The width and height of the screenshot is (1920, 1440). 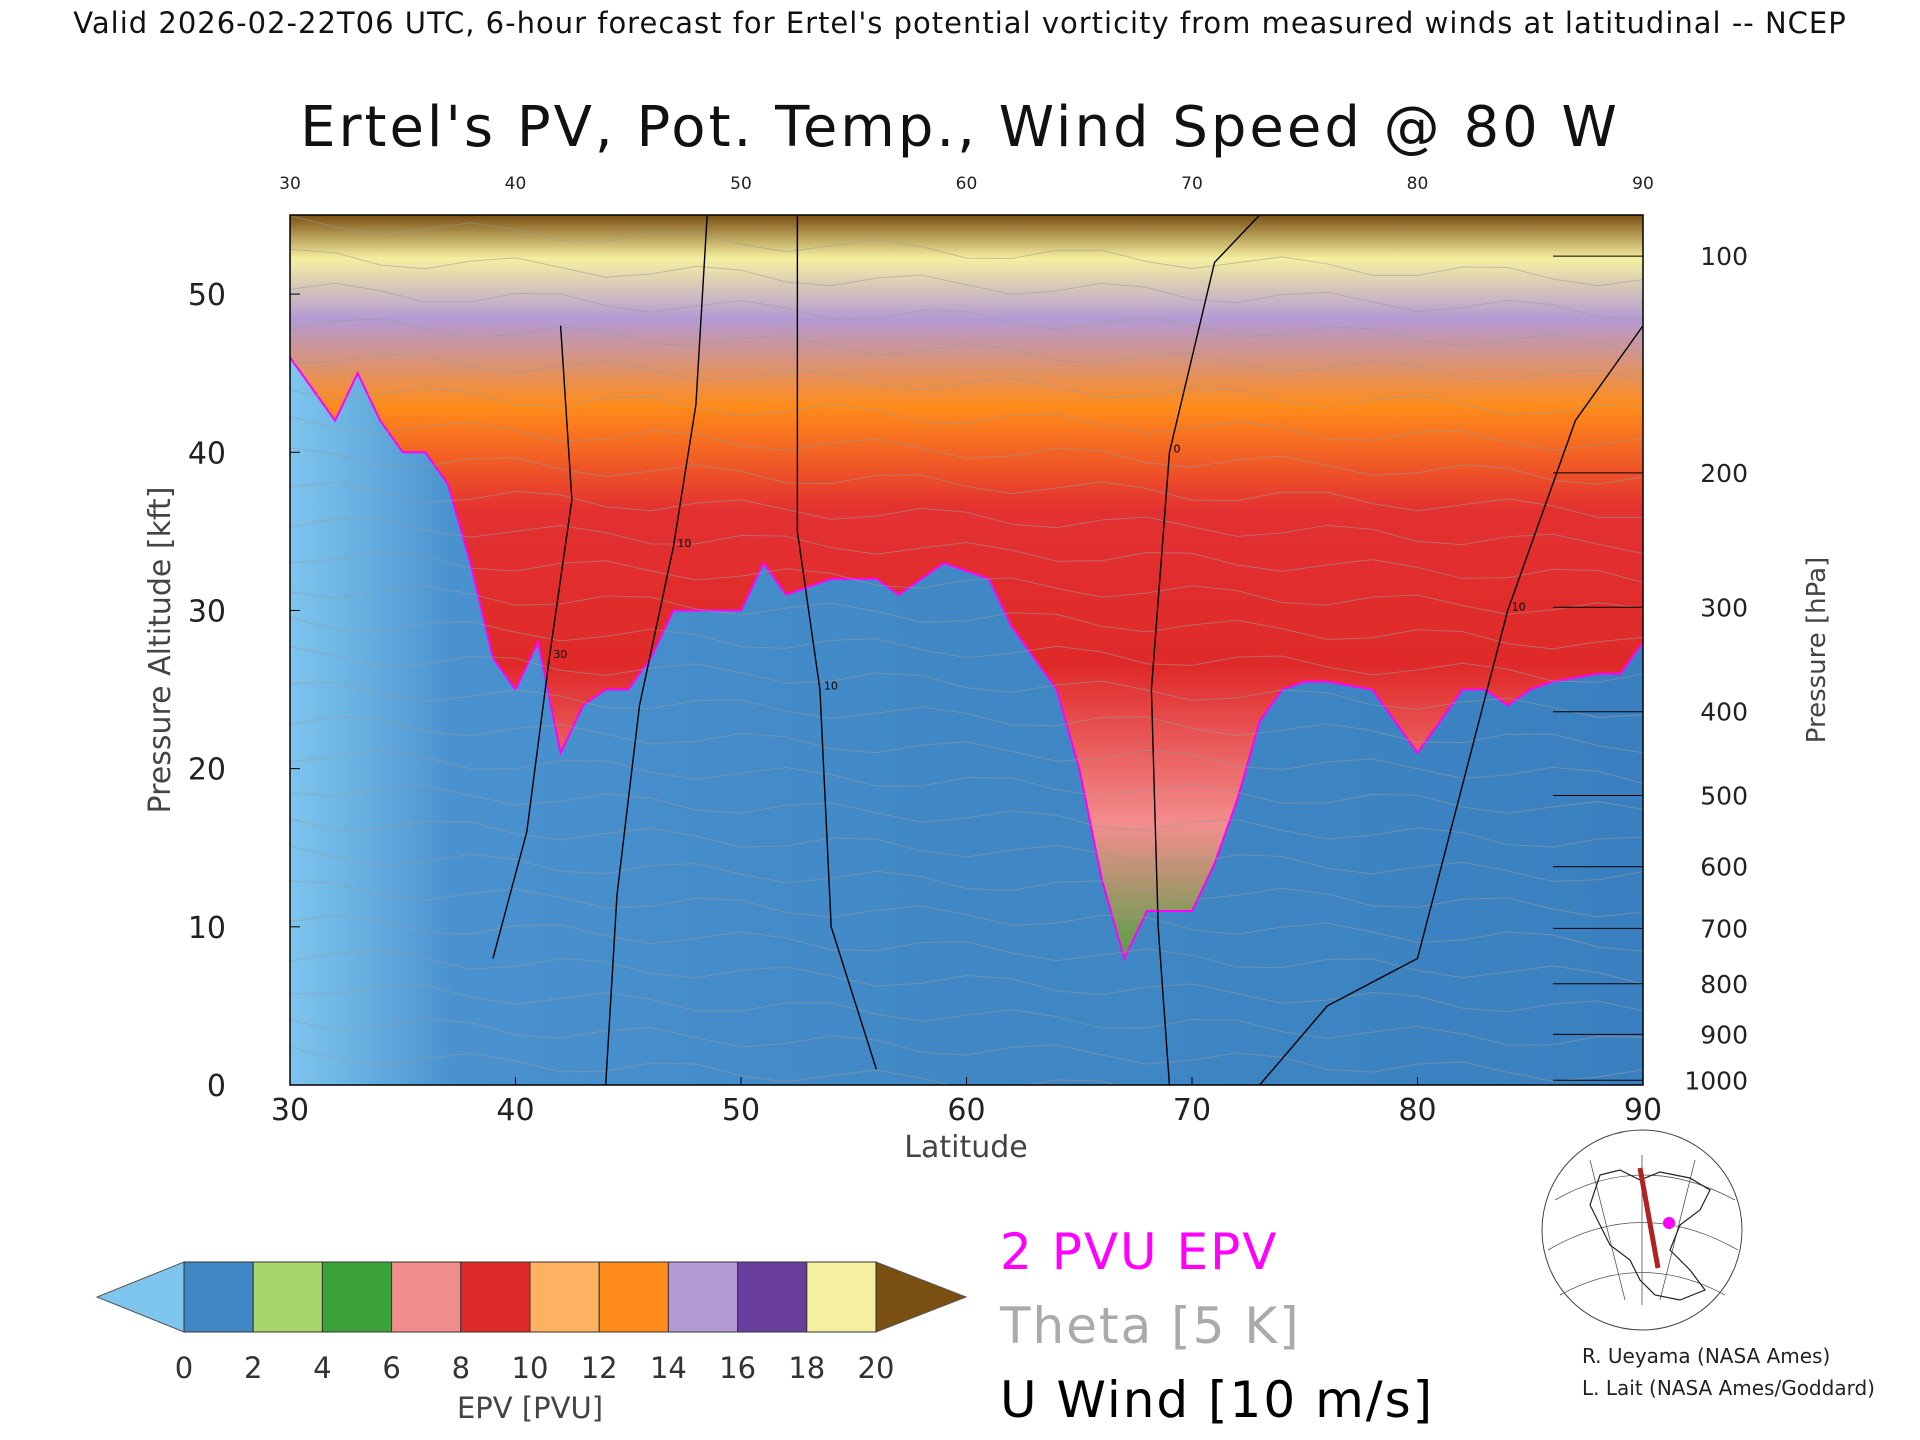 What do you see at coordinates (1649, 1218) in the screenshot?
I see `cross-section-line` at bounding box center [1649, 1218].